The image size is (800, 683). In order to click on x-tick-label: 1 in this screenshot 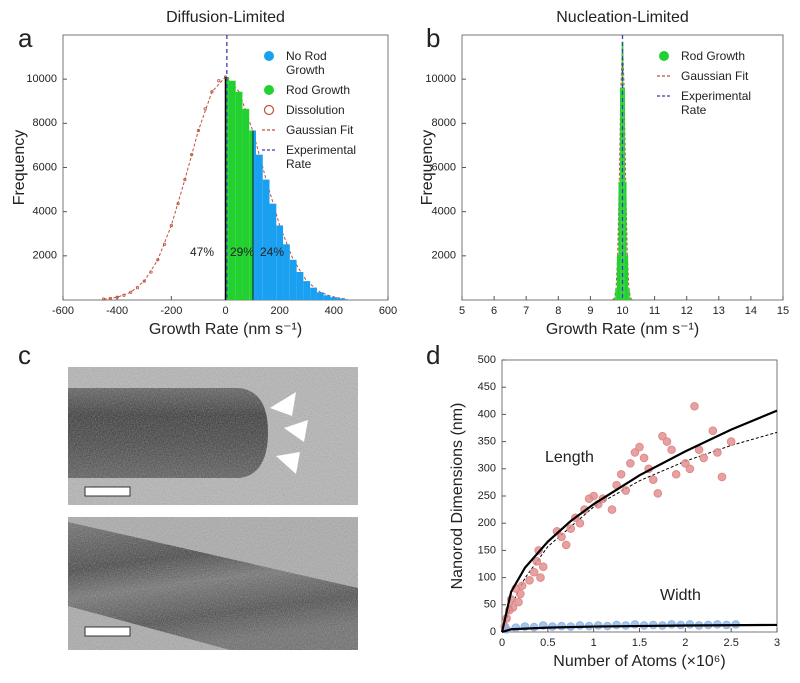, I will do `click(594, 643)`.